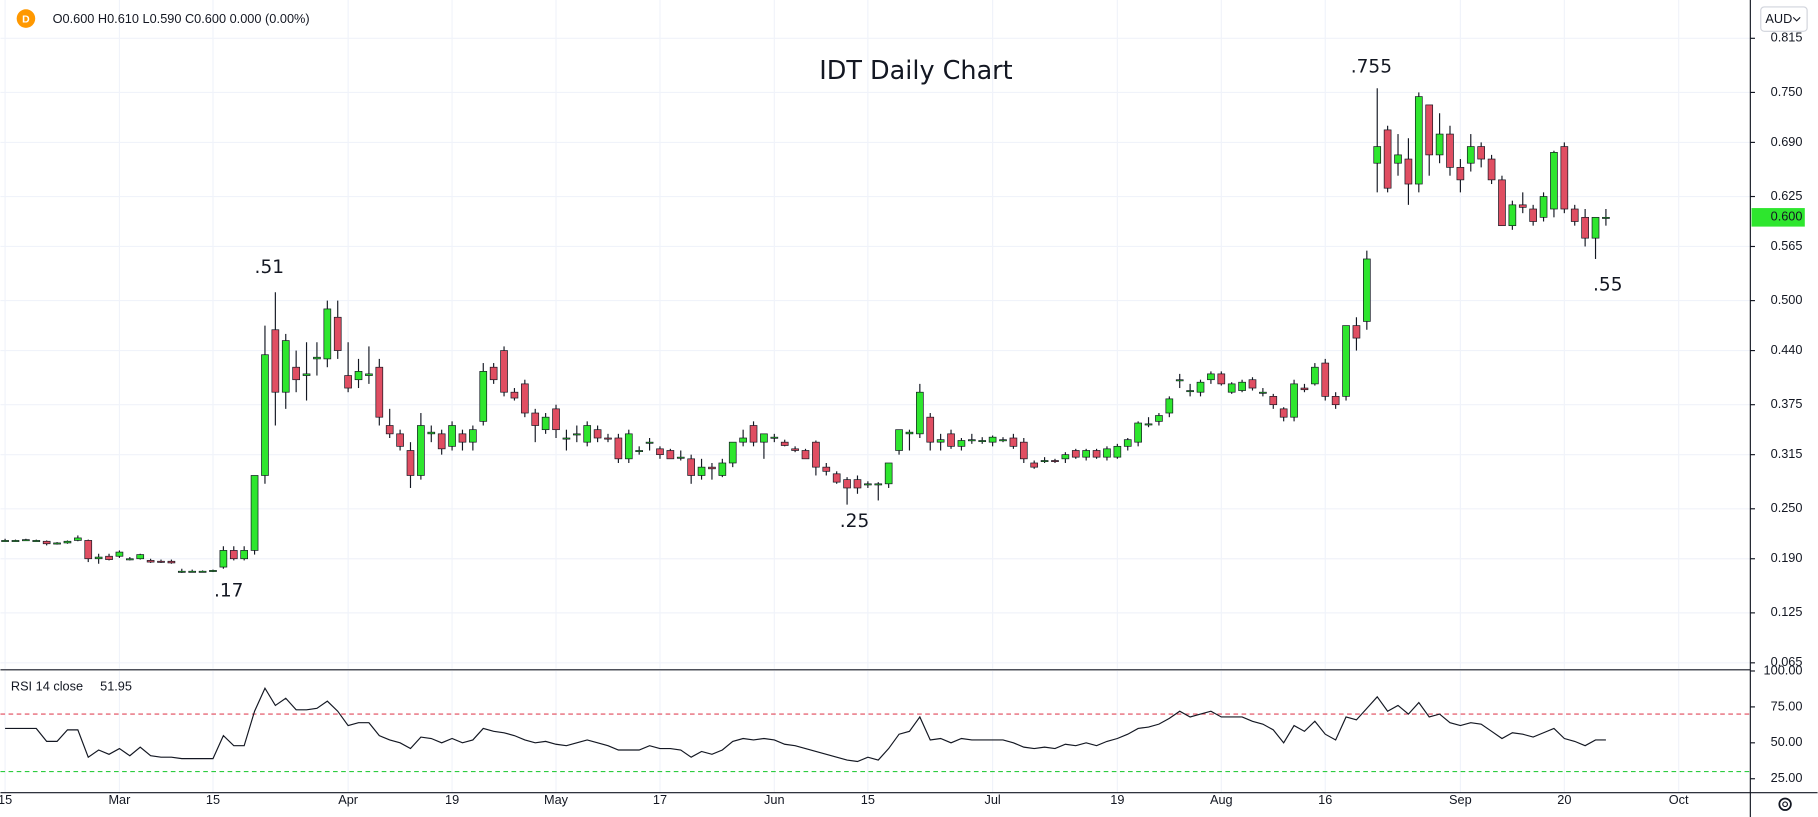 Image resolution: width=1818 pixels, height=817 pixels. I want to click on x-tick-label: Jul, so click(992, 799).